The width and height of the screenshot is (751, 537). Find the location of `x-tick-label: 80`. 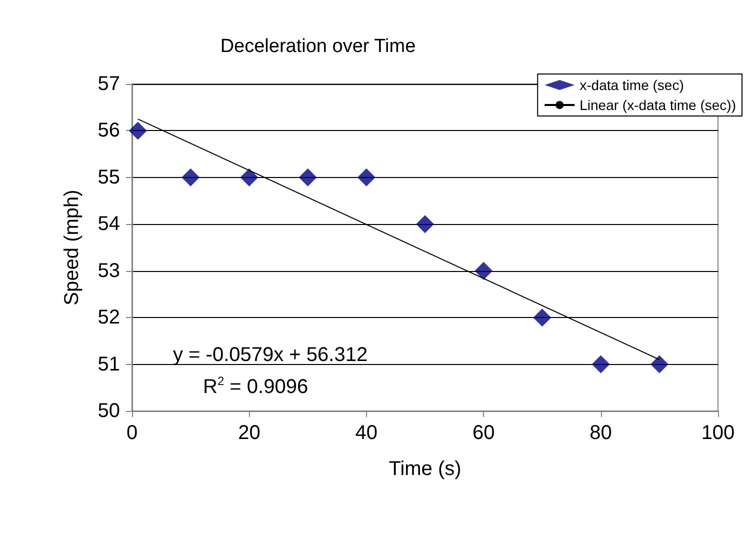

x-tick-label: 80 is located at coordinates (601, 433).